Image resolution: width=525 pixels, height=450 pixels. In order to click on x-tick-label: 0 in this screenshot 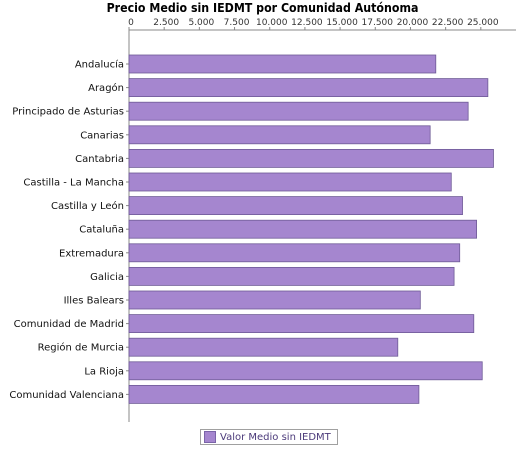, I will do `click(131, 23)`.